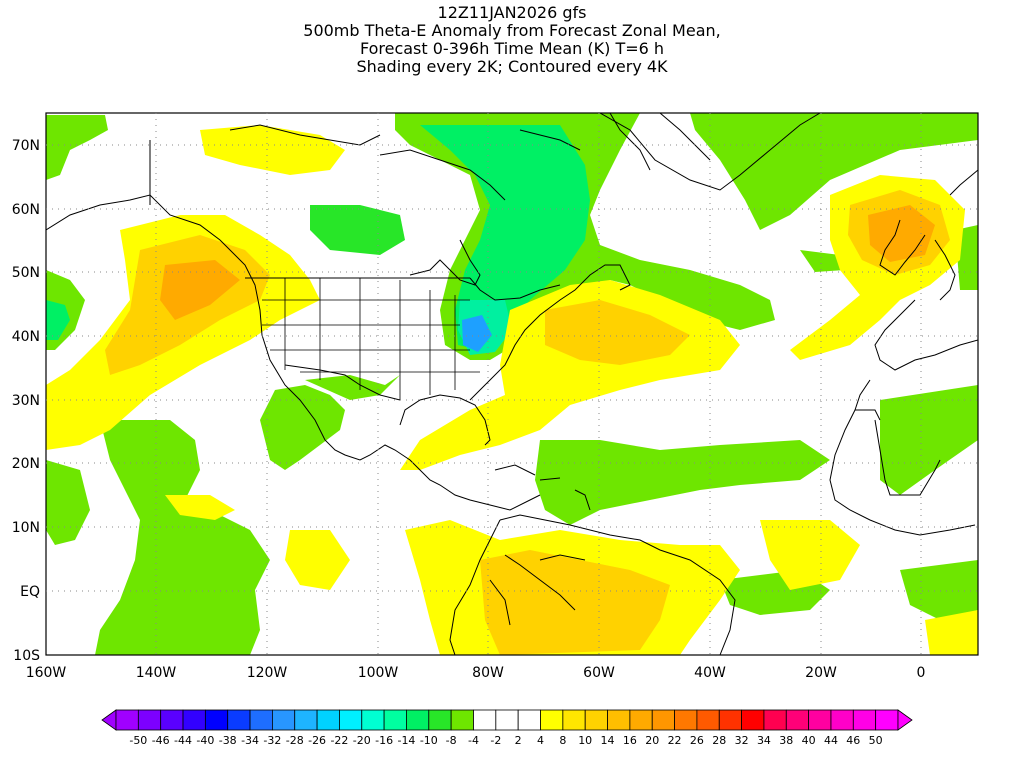 This screenshot has width=1024, height=768. What do you see at coordinates (675, 740) in the screenshot?
I see `colorbar-tick-label: 22` at bounding box center [675, 740].